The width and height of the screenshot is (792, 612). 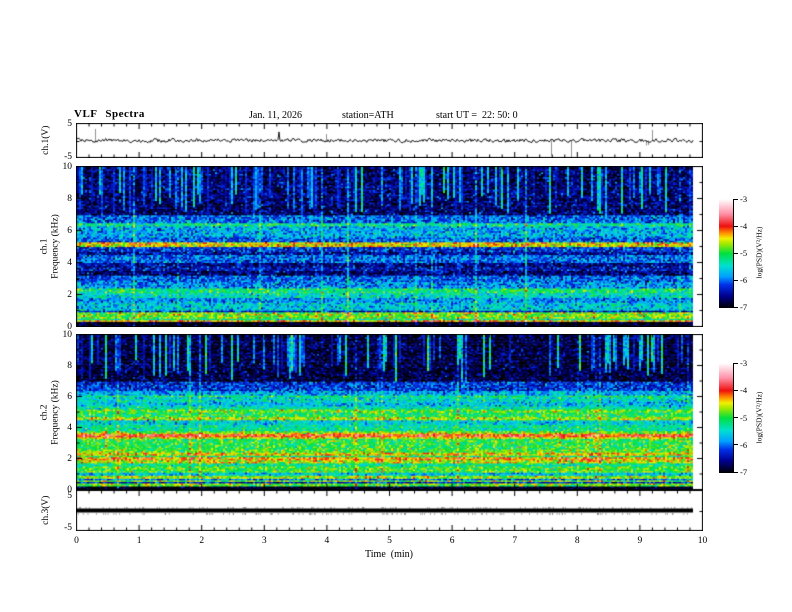 What do you see at coordinates (67, 166) in the screenshot?
I see `ch1-spec-y-tick-label: 10` at bounding box center [67, 166].